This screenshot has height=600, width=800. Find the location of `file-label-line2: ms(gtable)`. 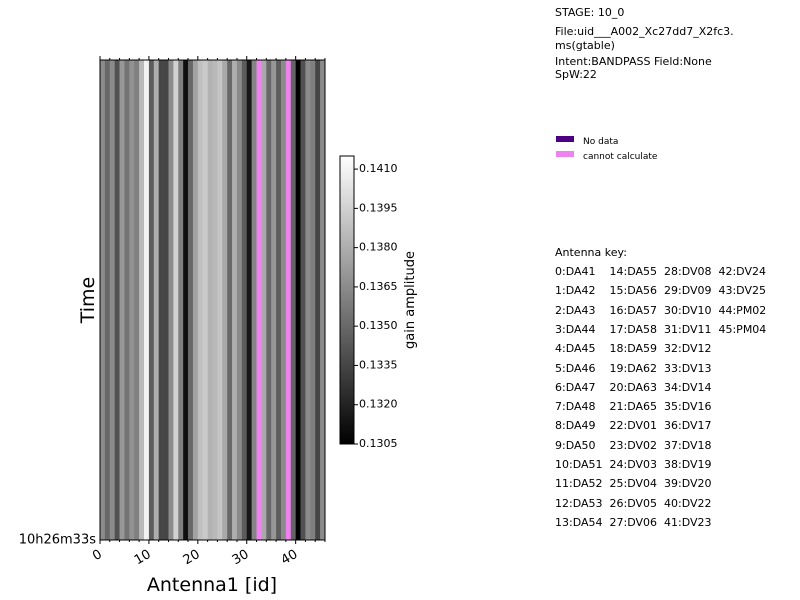

file-label-line2: ms(gtable) is located at coordinates (585, 45).